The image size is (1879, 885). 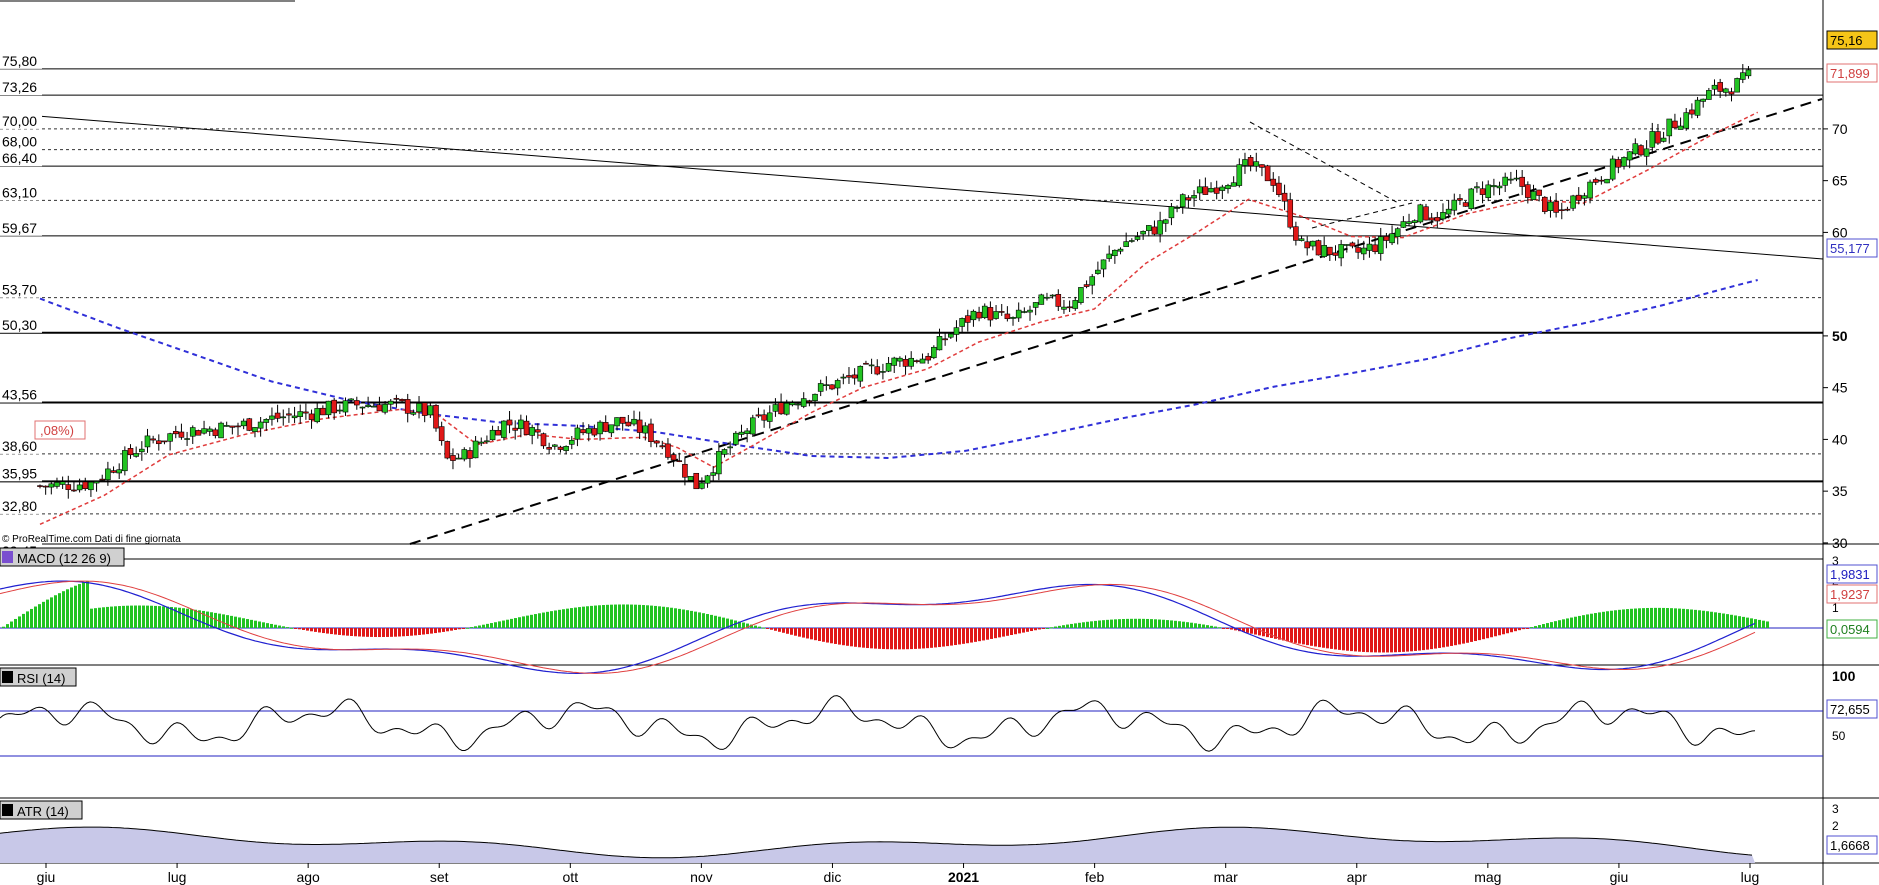 I want to click on y-tick-label: 45, so click(x=1840, y=388).